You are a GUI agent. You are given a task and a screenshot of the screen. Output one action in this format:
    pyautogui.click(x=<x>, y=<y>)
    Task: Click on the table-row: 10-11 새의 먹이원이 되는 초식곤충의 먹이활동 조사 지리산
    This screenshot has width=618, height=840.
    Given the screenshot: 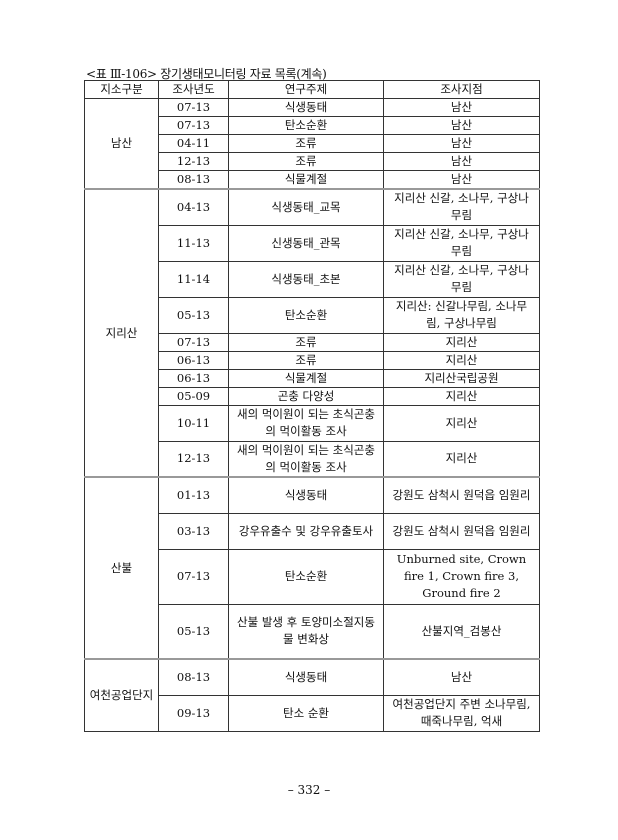 What is the action you would take?
    pyautogui.click(x=312, y=423)
    